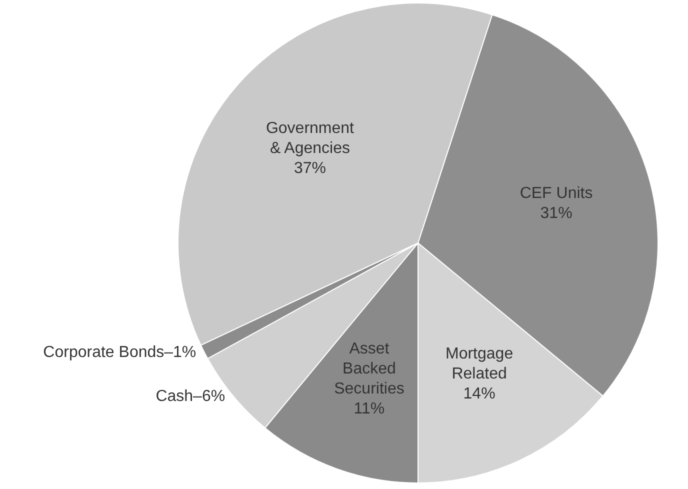 The image size is (688, 489). Describe the element at coordinates (310, 168) in the screenshot. I see `data-label: 37%` at that location.